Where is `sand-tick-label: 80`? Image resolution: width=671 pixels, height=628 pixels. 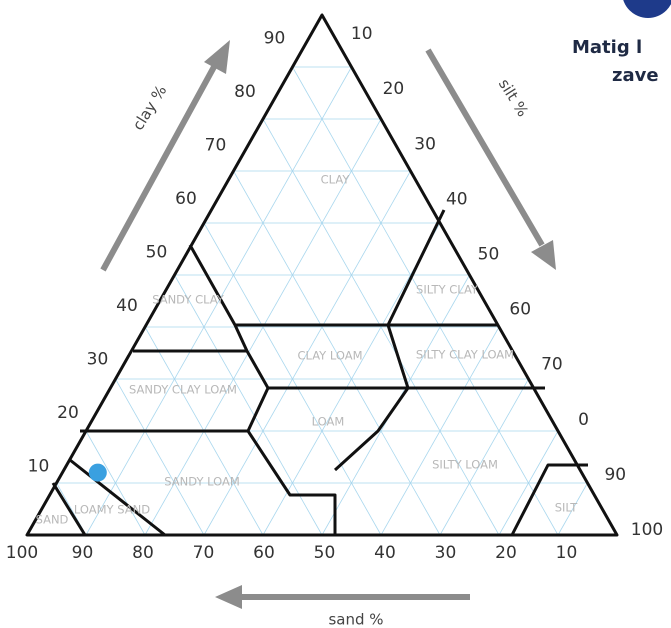 sand-tick-label: 80 is located at coordinates (143, 553).